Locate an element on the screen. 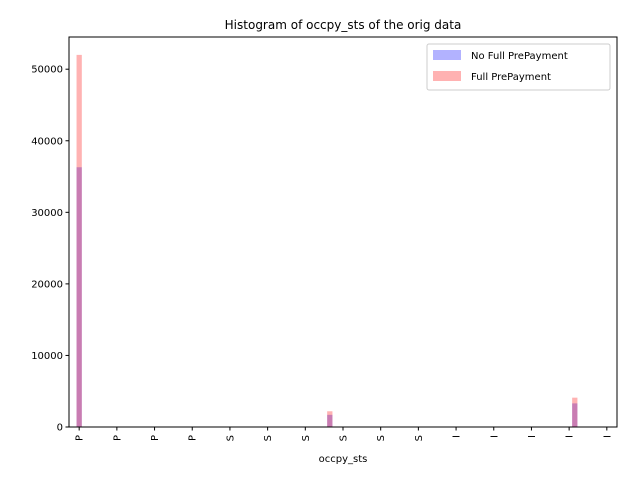  legend-frame is located at coordinates (518, 67).